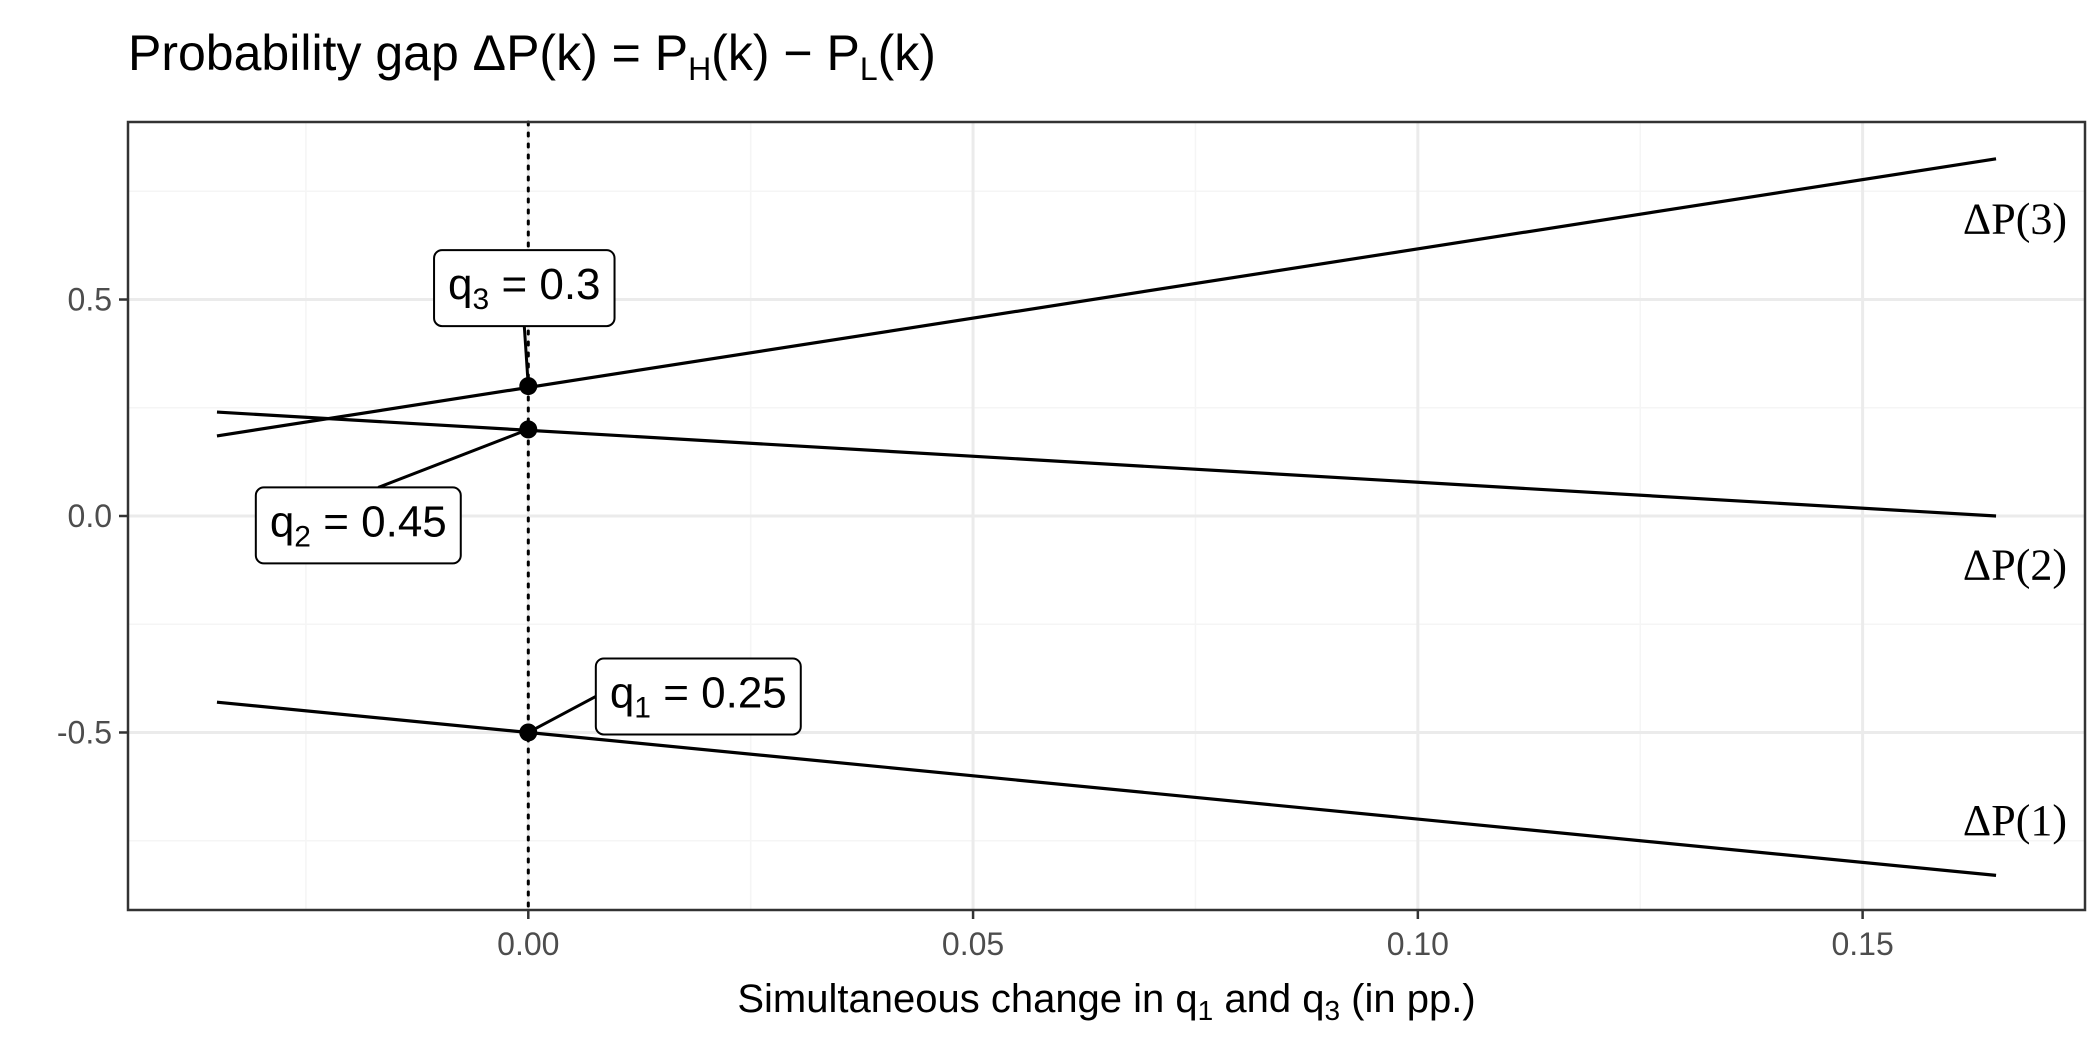  I want to click on annotation-q1: q1 = 0.25, so click(698, 696).